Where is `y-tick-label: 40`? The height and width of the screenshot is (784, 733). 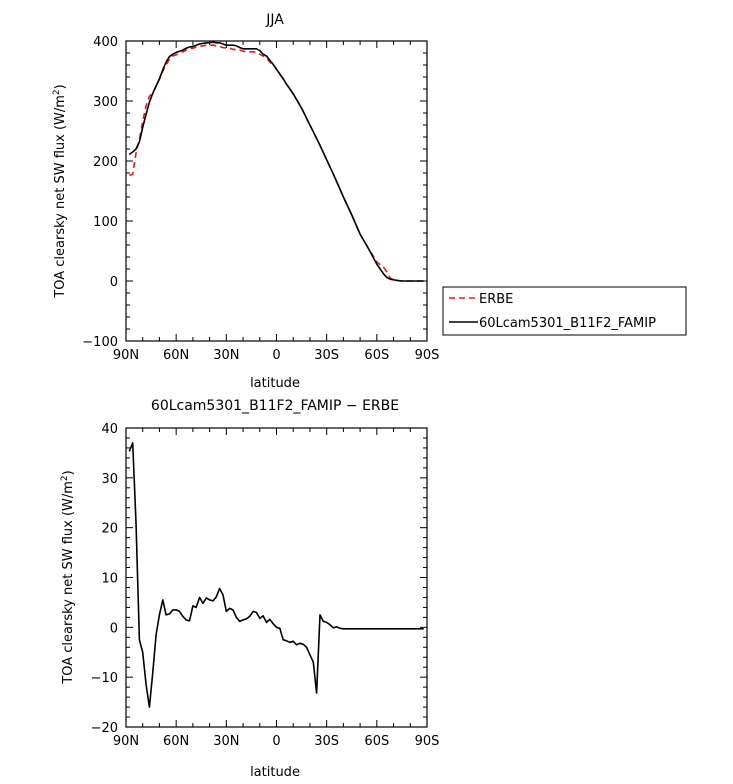
y-tick-label: 40 is located at coordinates (109, 429).